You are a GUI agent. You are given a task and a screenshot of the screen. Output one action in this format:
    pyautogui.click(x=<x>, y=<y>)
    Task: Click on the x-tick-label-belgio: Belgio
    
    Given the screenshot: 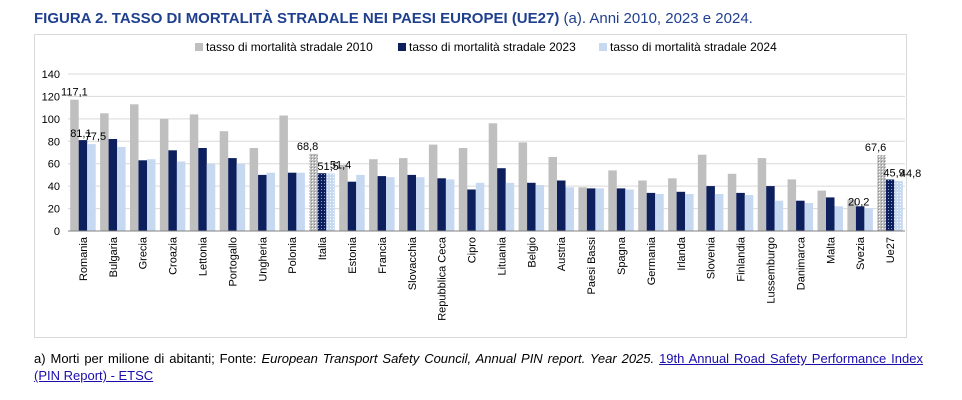 What is the action you would take?
    pyautogui.click(x=532, y=252)
    